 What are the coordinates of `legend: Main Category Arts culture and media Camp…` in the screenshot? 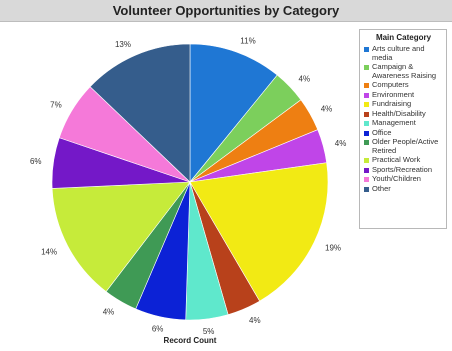 It's located at (403, 129).